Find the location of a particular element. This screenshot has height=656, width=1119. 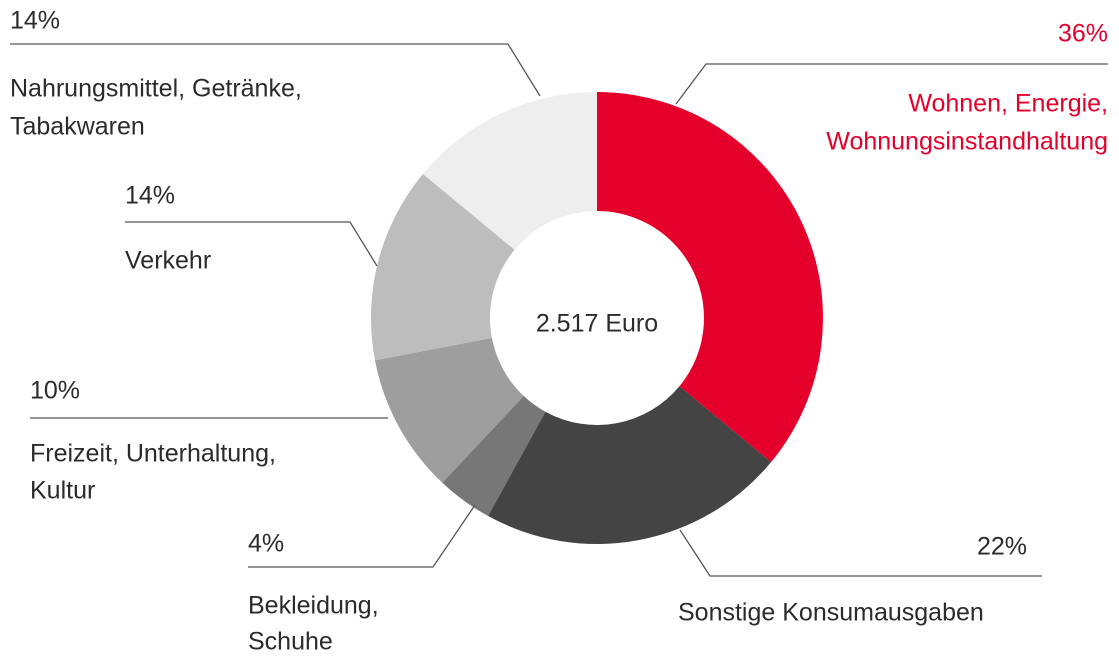

category-label: Wohnen, Energie, is located at coordinates (1008, 104).